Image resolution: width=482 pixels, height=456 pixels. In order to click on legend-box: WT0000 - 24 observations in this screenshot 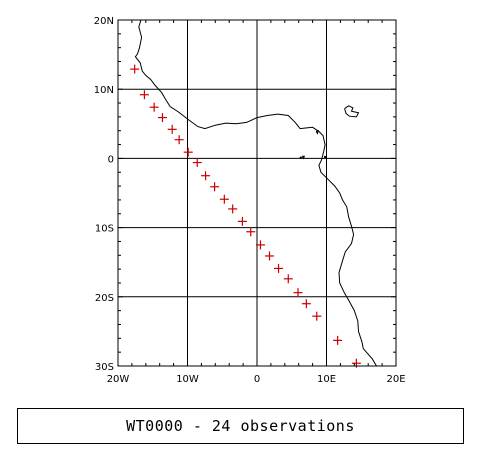, I will do `click(240, 426)`.